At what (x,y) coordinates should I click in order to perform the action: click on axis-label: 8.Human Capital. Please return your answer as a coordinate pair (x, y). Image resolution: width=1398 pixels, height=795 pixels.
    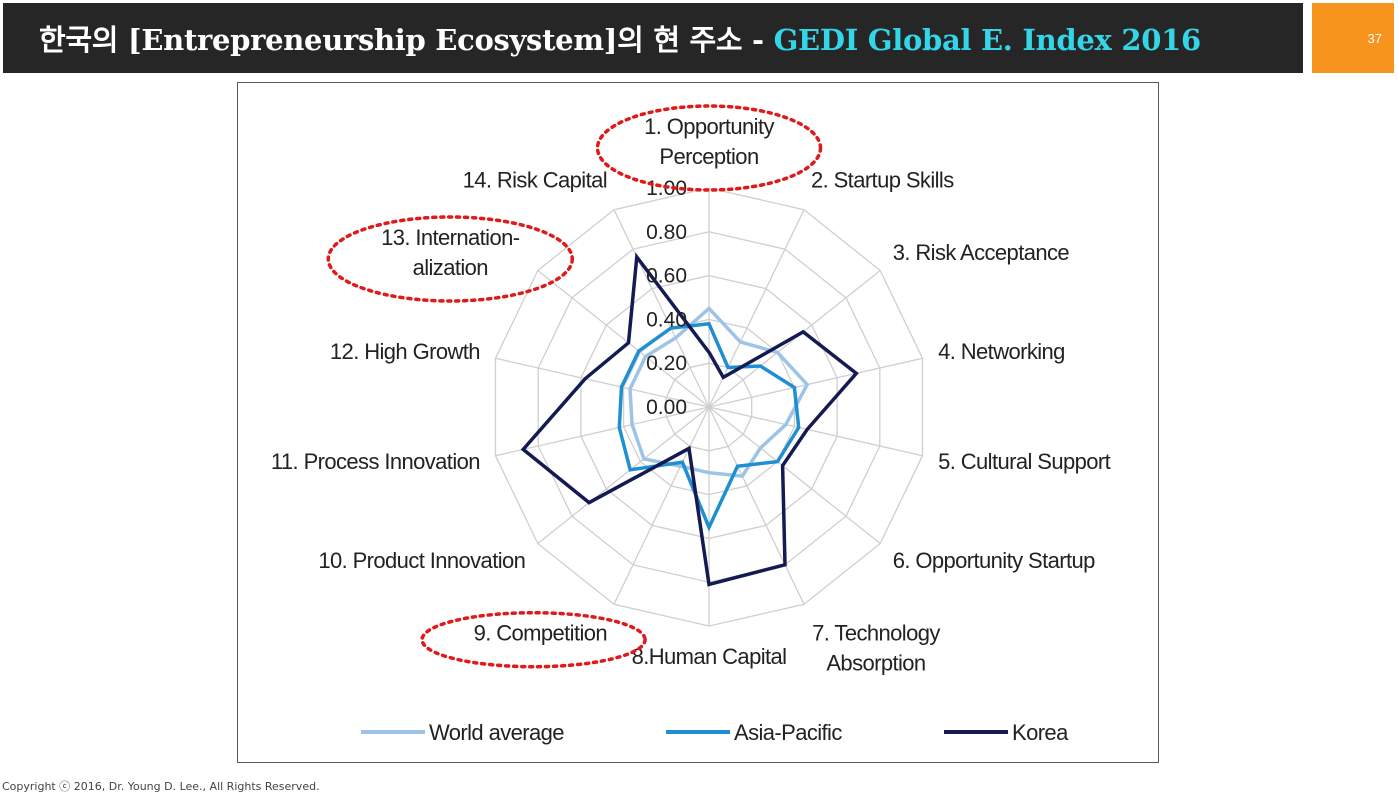
    Looking at the image, I should click on (709, 656).